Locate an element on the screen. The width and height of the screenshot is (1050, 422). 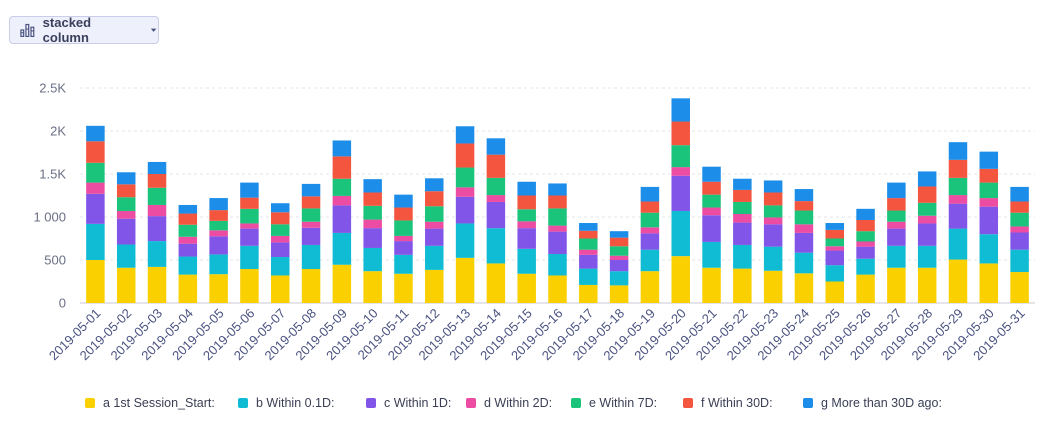
bar-segment-2019-05-01-f is located at coordinates (95, 152).